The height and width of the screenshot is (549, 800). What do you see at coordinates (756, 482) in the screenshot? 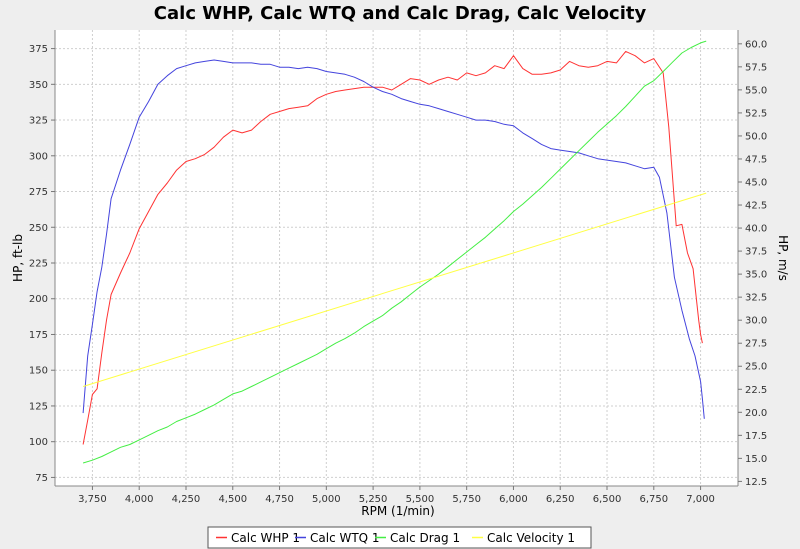
I see `y2-tick-label: 12.5` at bounding box center [756, 482].